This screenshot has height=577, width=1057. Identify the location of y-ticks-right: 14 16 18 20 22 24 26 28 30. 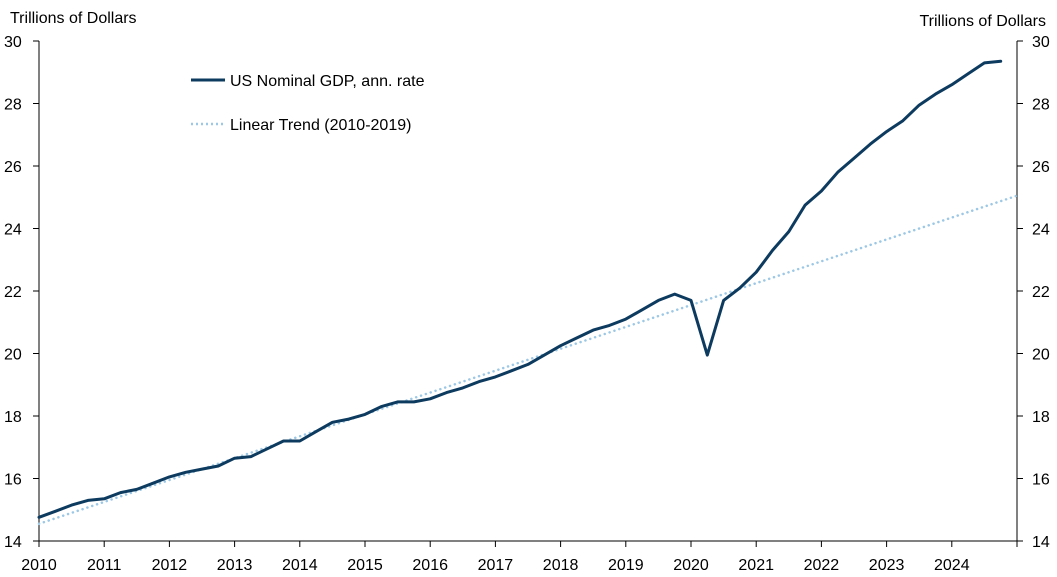
(1033, 292).